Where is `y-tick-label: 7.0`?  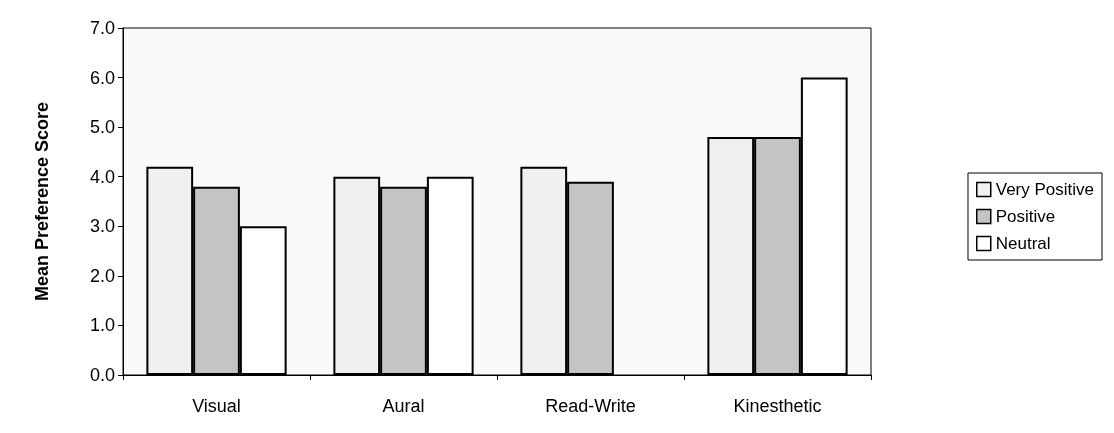 y-tick-label: 7.0 is located at coordinates (102, 28).